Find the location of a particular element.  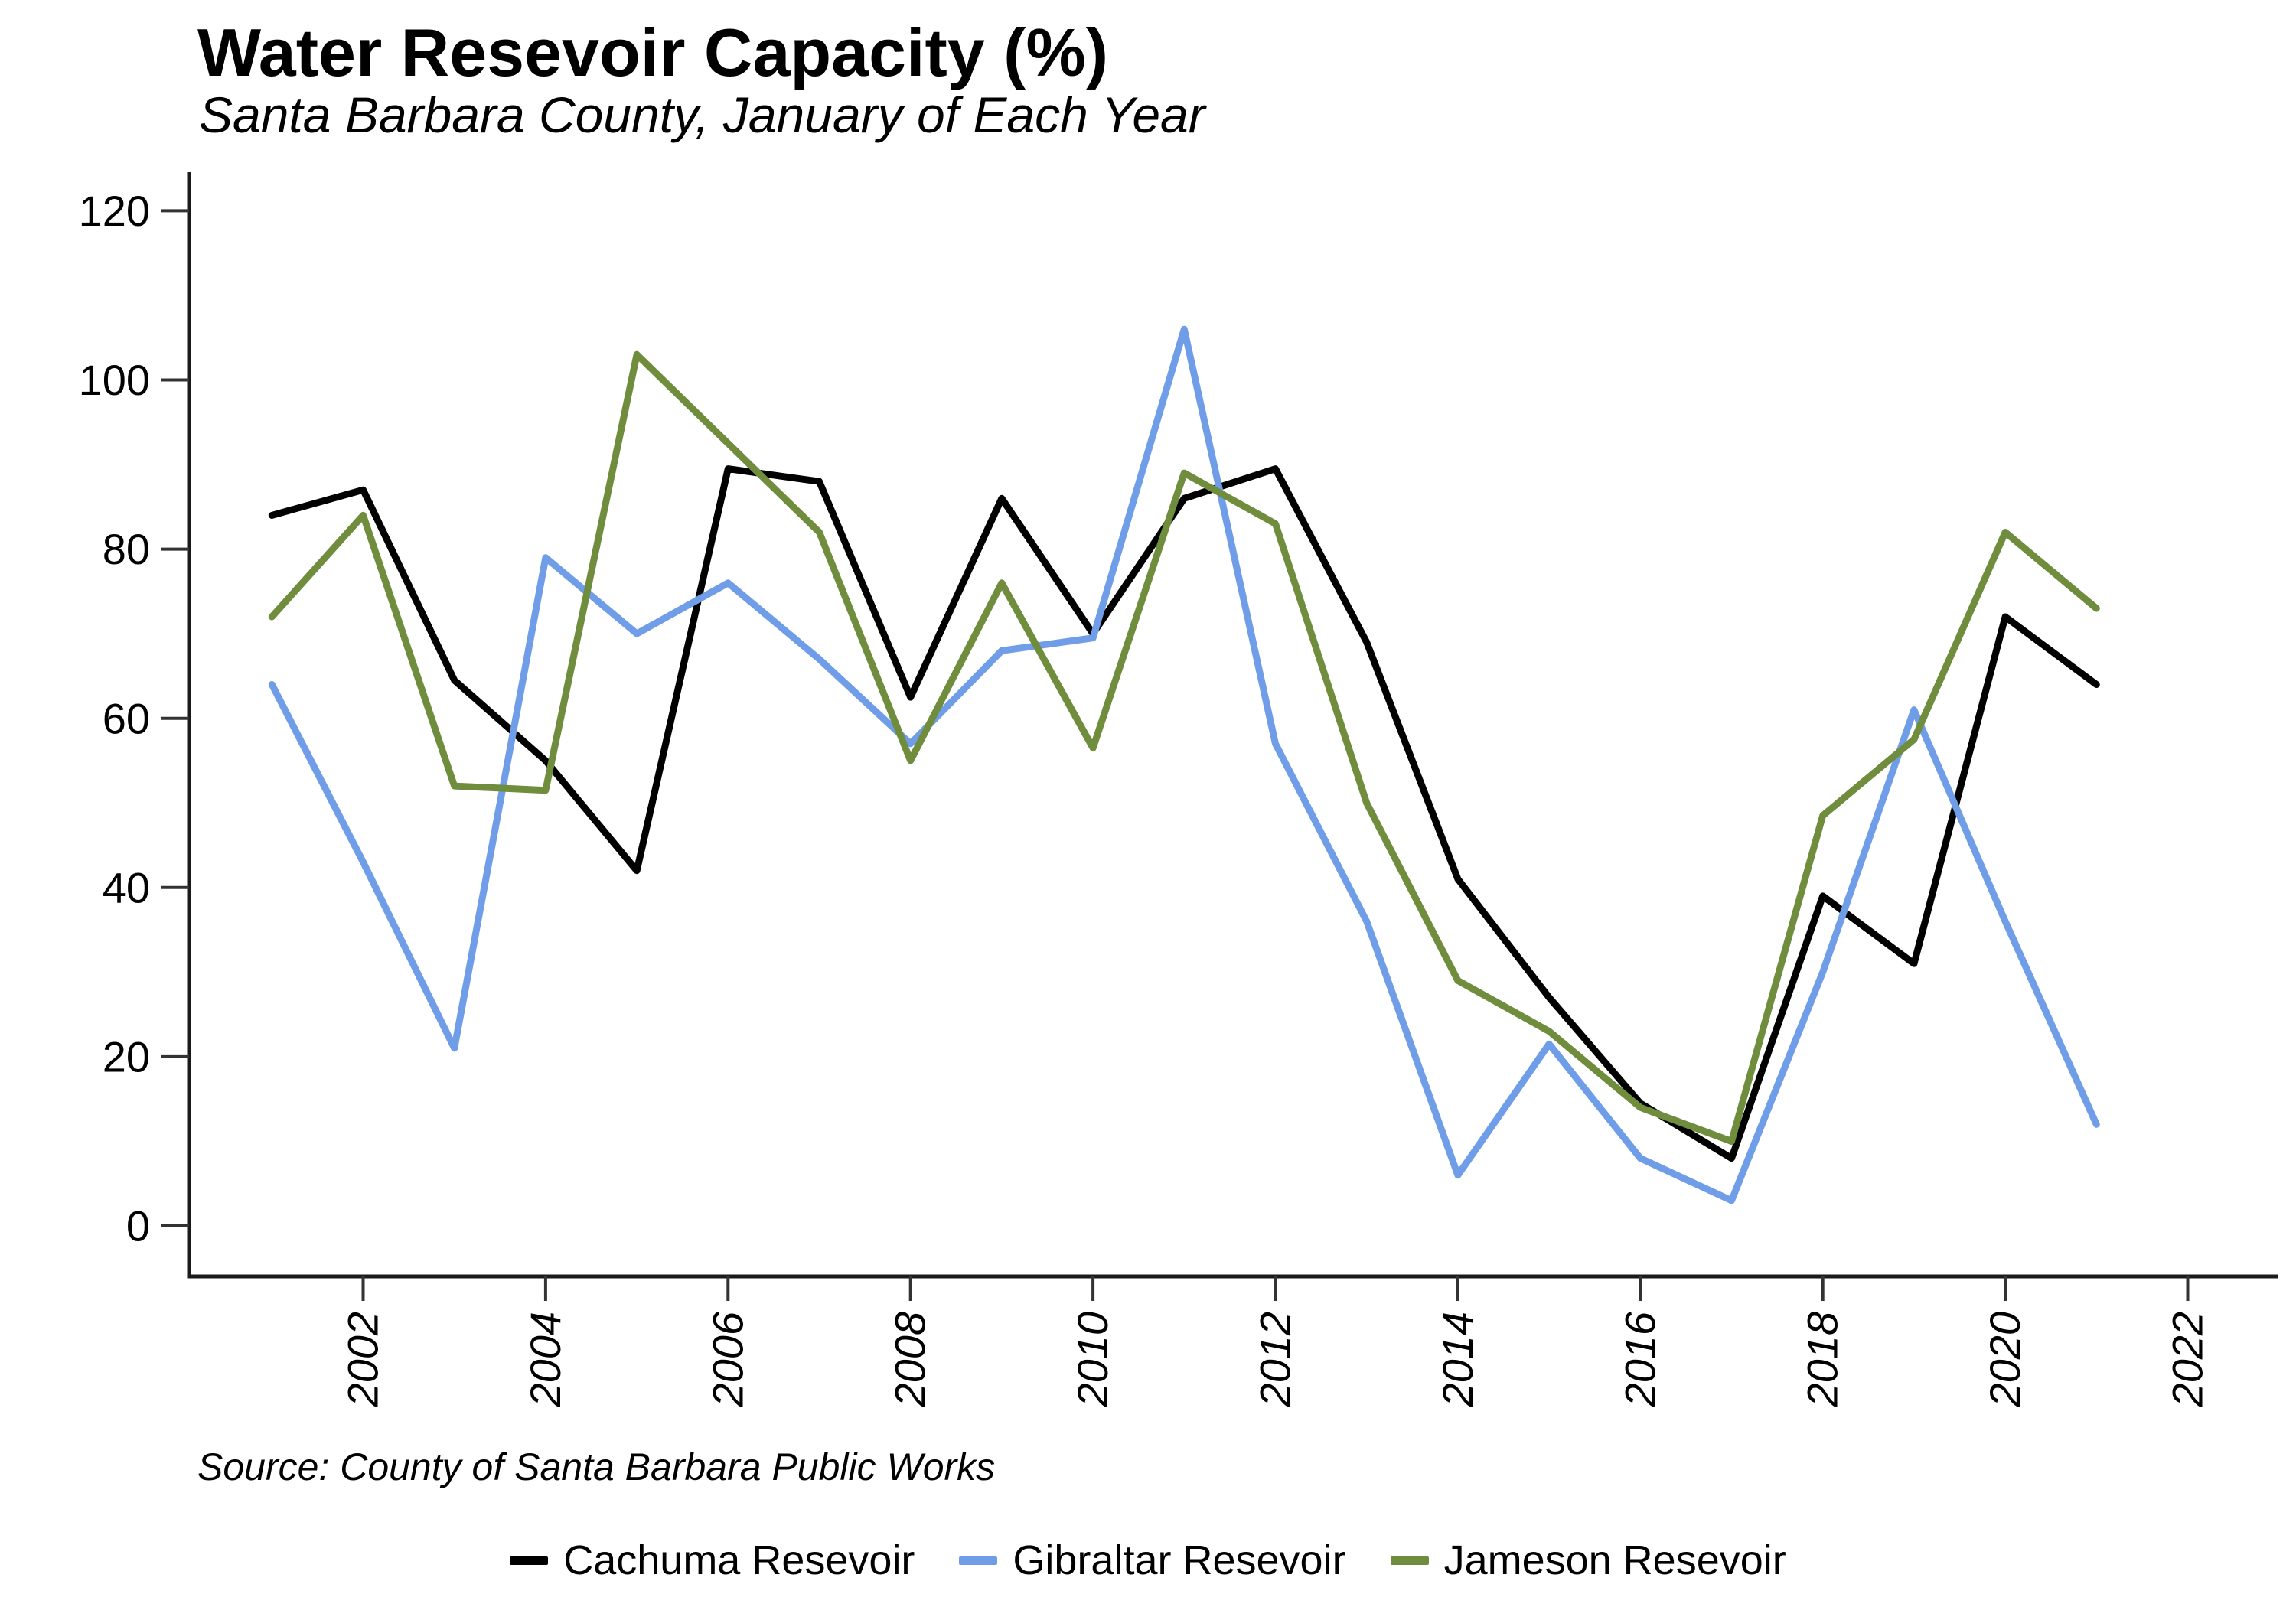

legend-key-cachuma-icon is located at coordinates (529, 1560).